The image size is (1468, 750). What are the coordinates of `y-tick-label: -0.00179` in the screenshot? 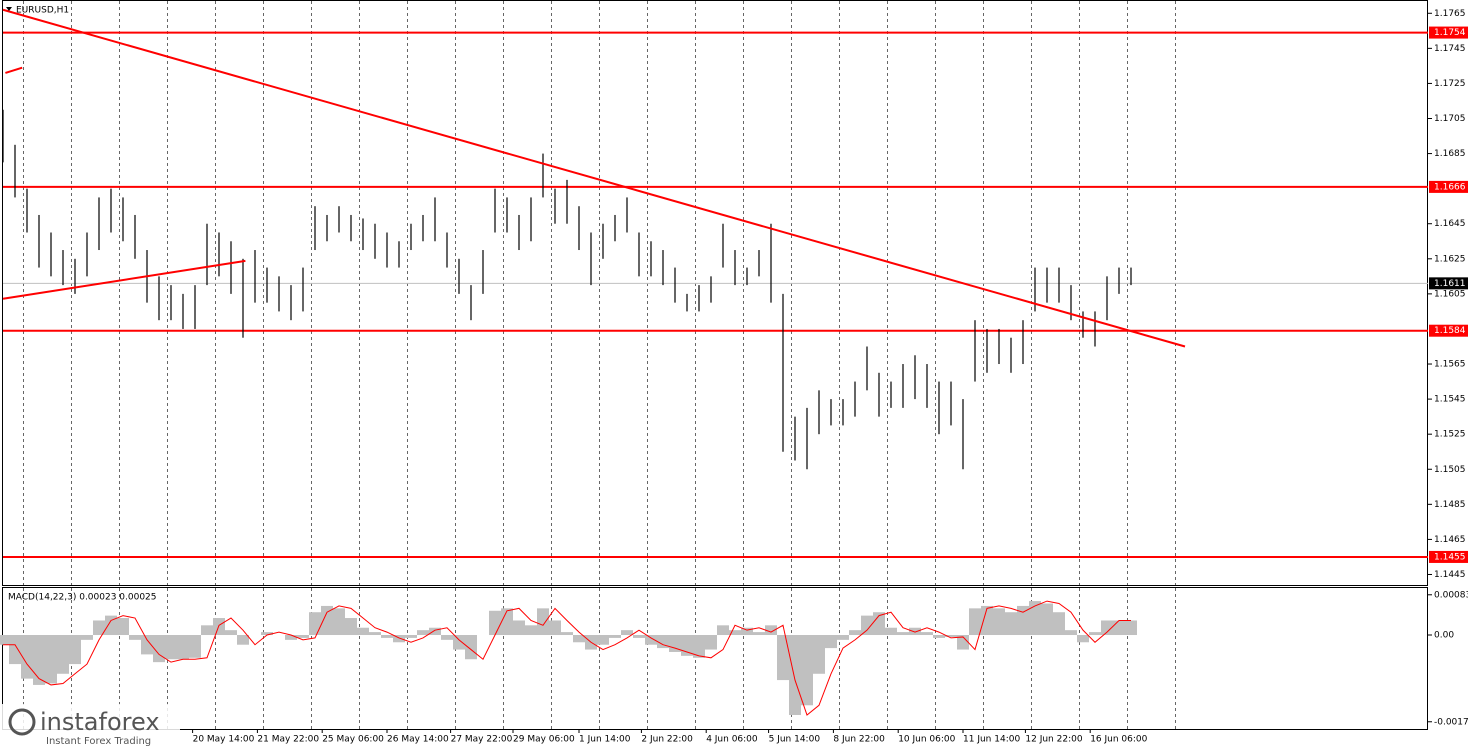 It's located at (1451, 722).